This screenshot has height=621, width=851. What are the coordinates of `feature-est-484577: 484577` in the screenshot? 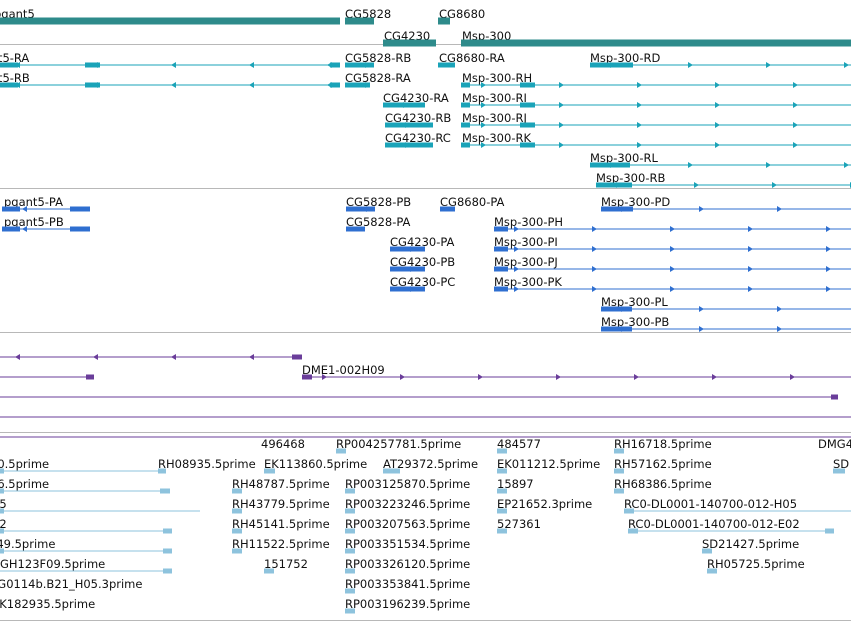 It's located at (519, 445).